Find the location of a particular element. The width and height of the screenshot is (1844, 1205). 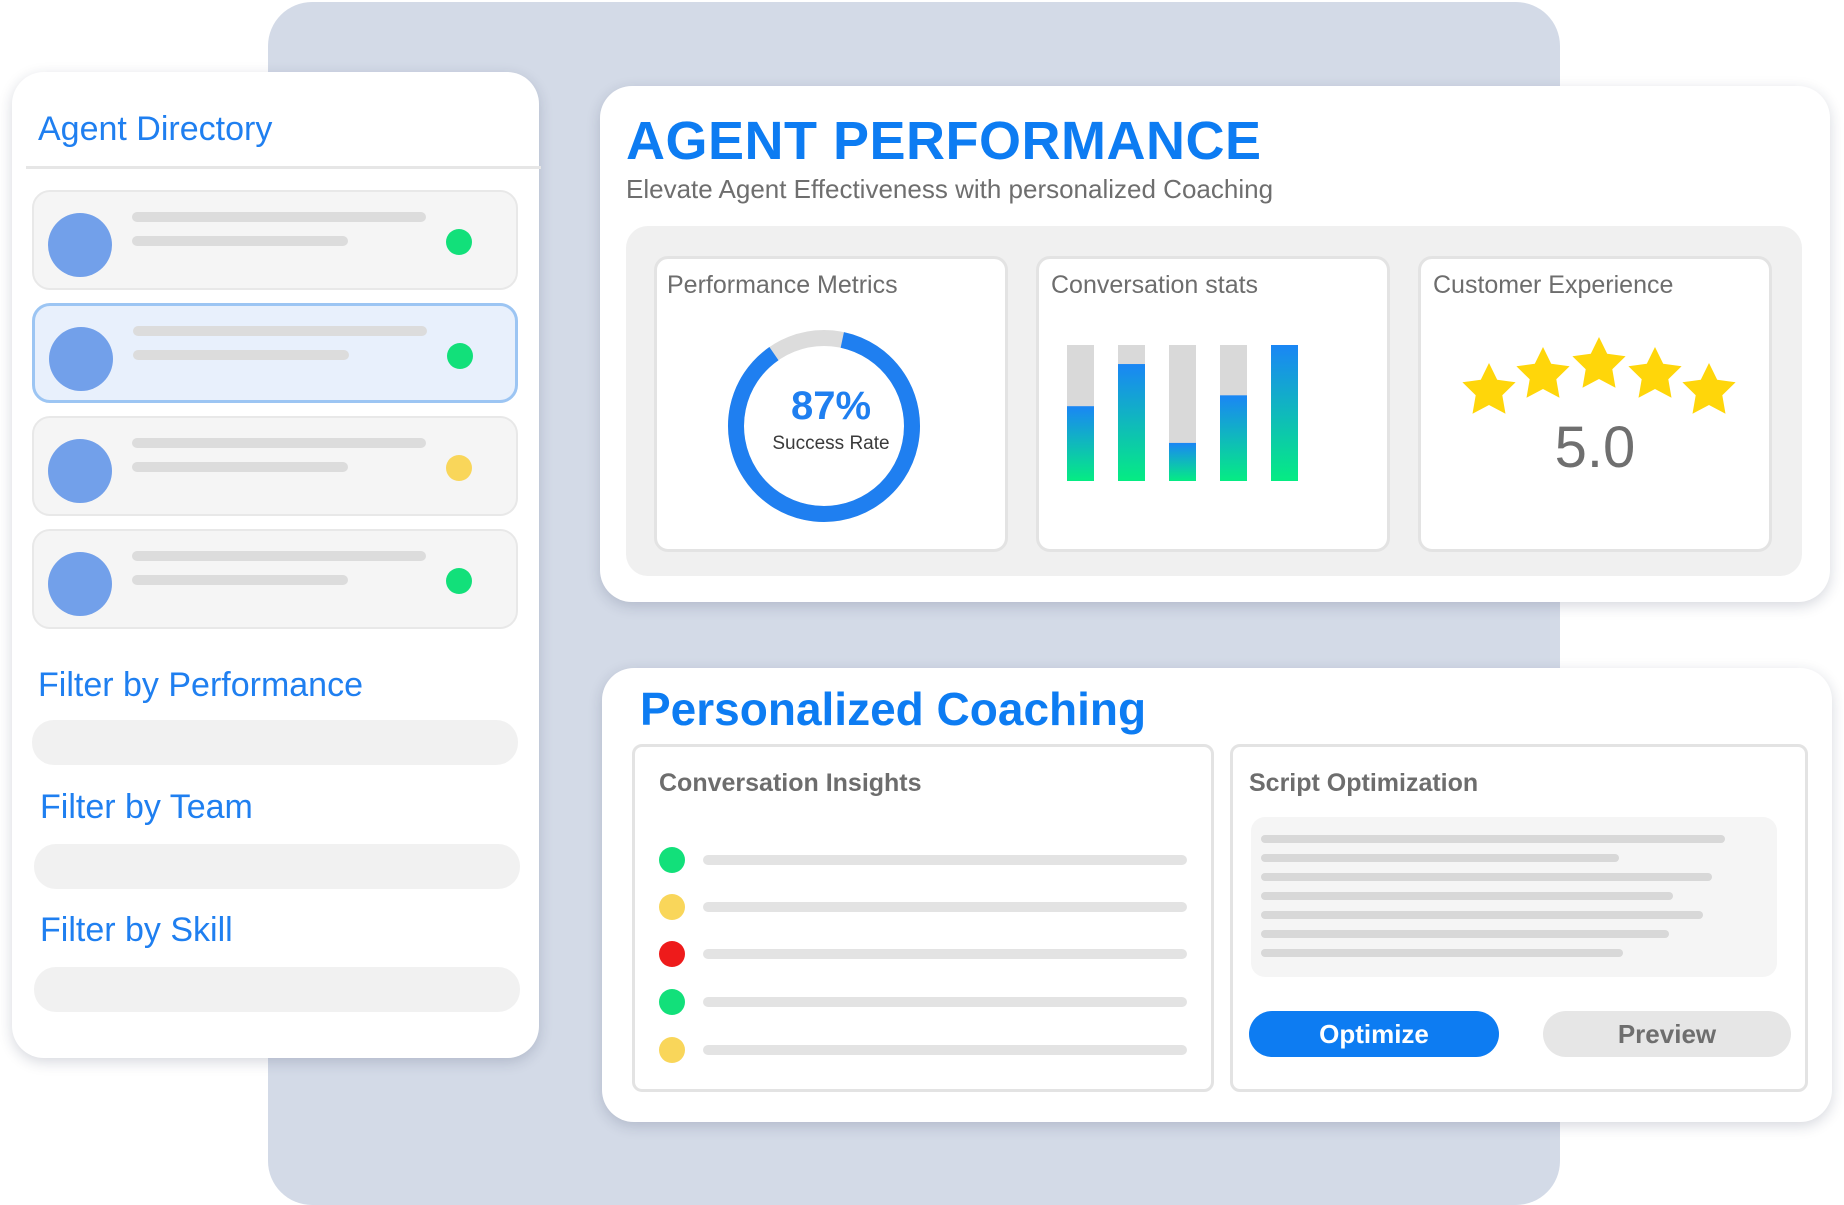

success-rate-value: 87% is located at coordinates (831, 406).